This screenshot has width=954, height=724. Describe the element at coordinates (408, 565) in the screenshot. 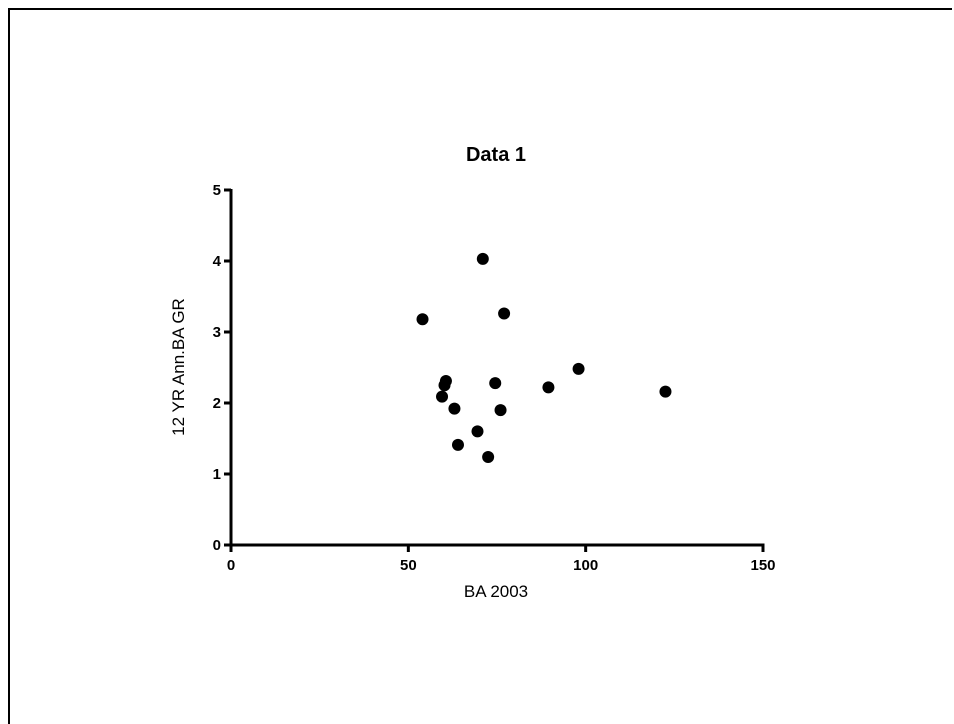

I see `x-tick-label: 50` at that location.